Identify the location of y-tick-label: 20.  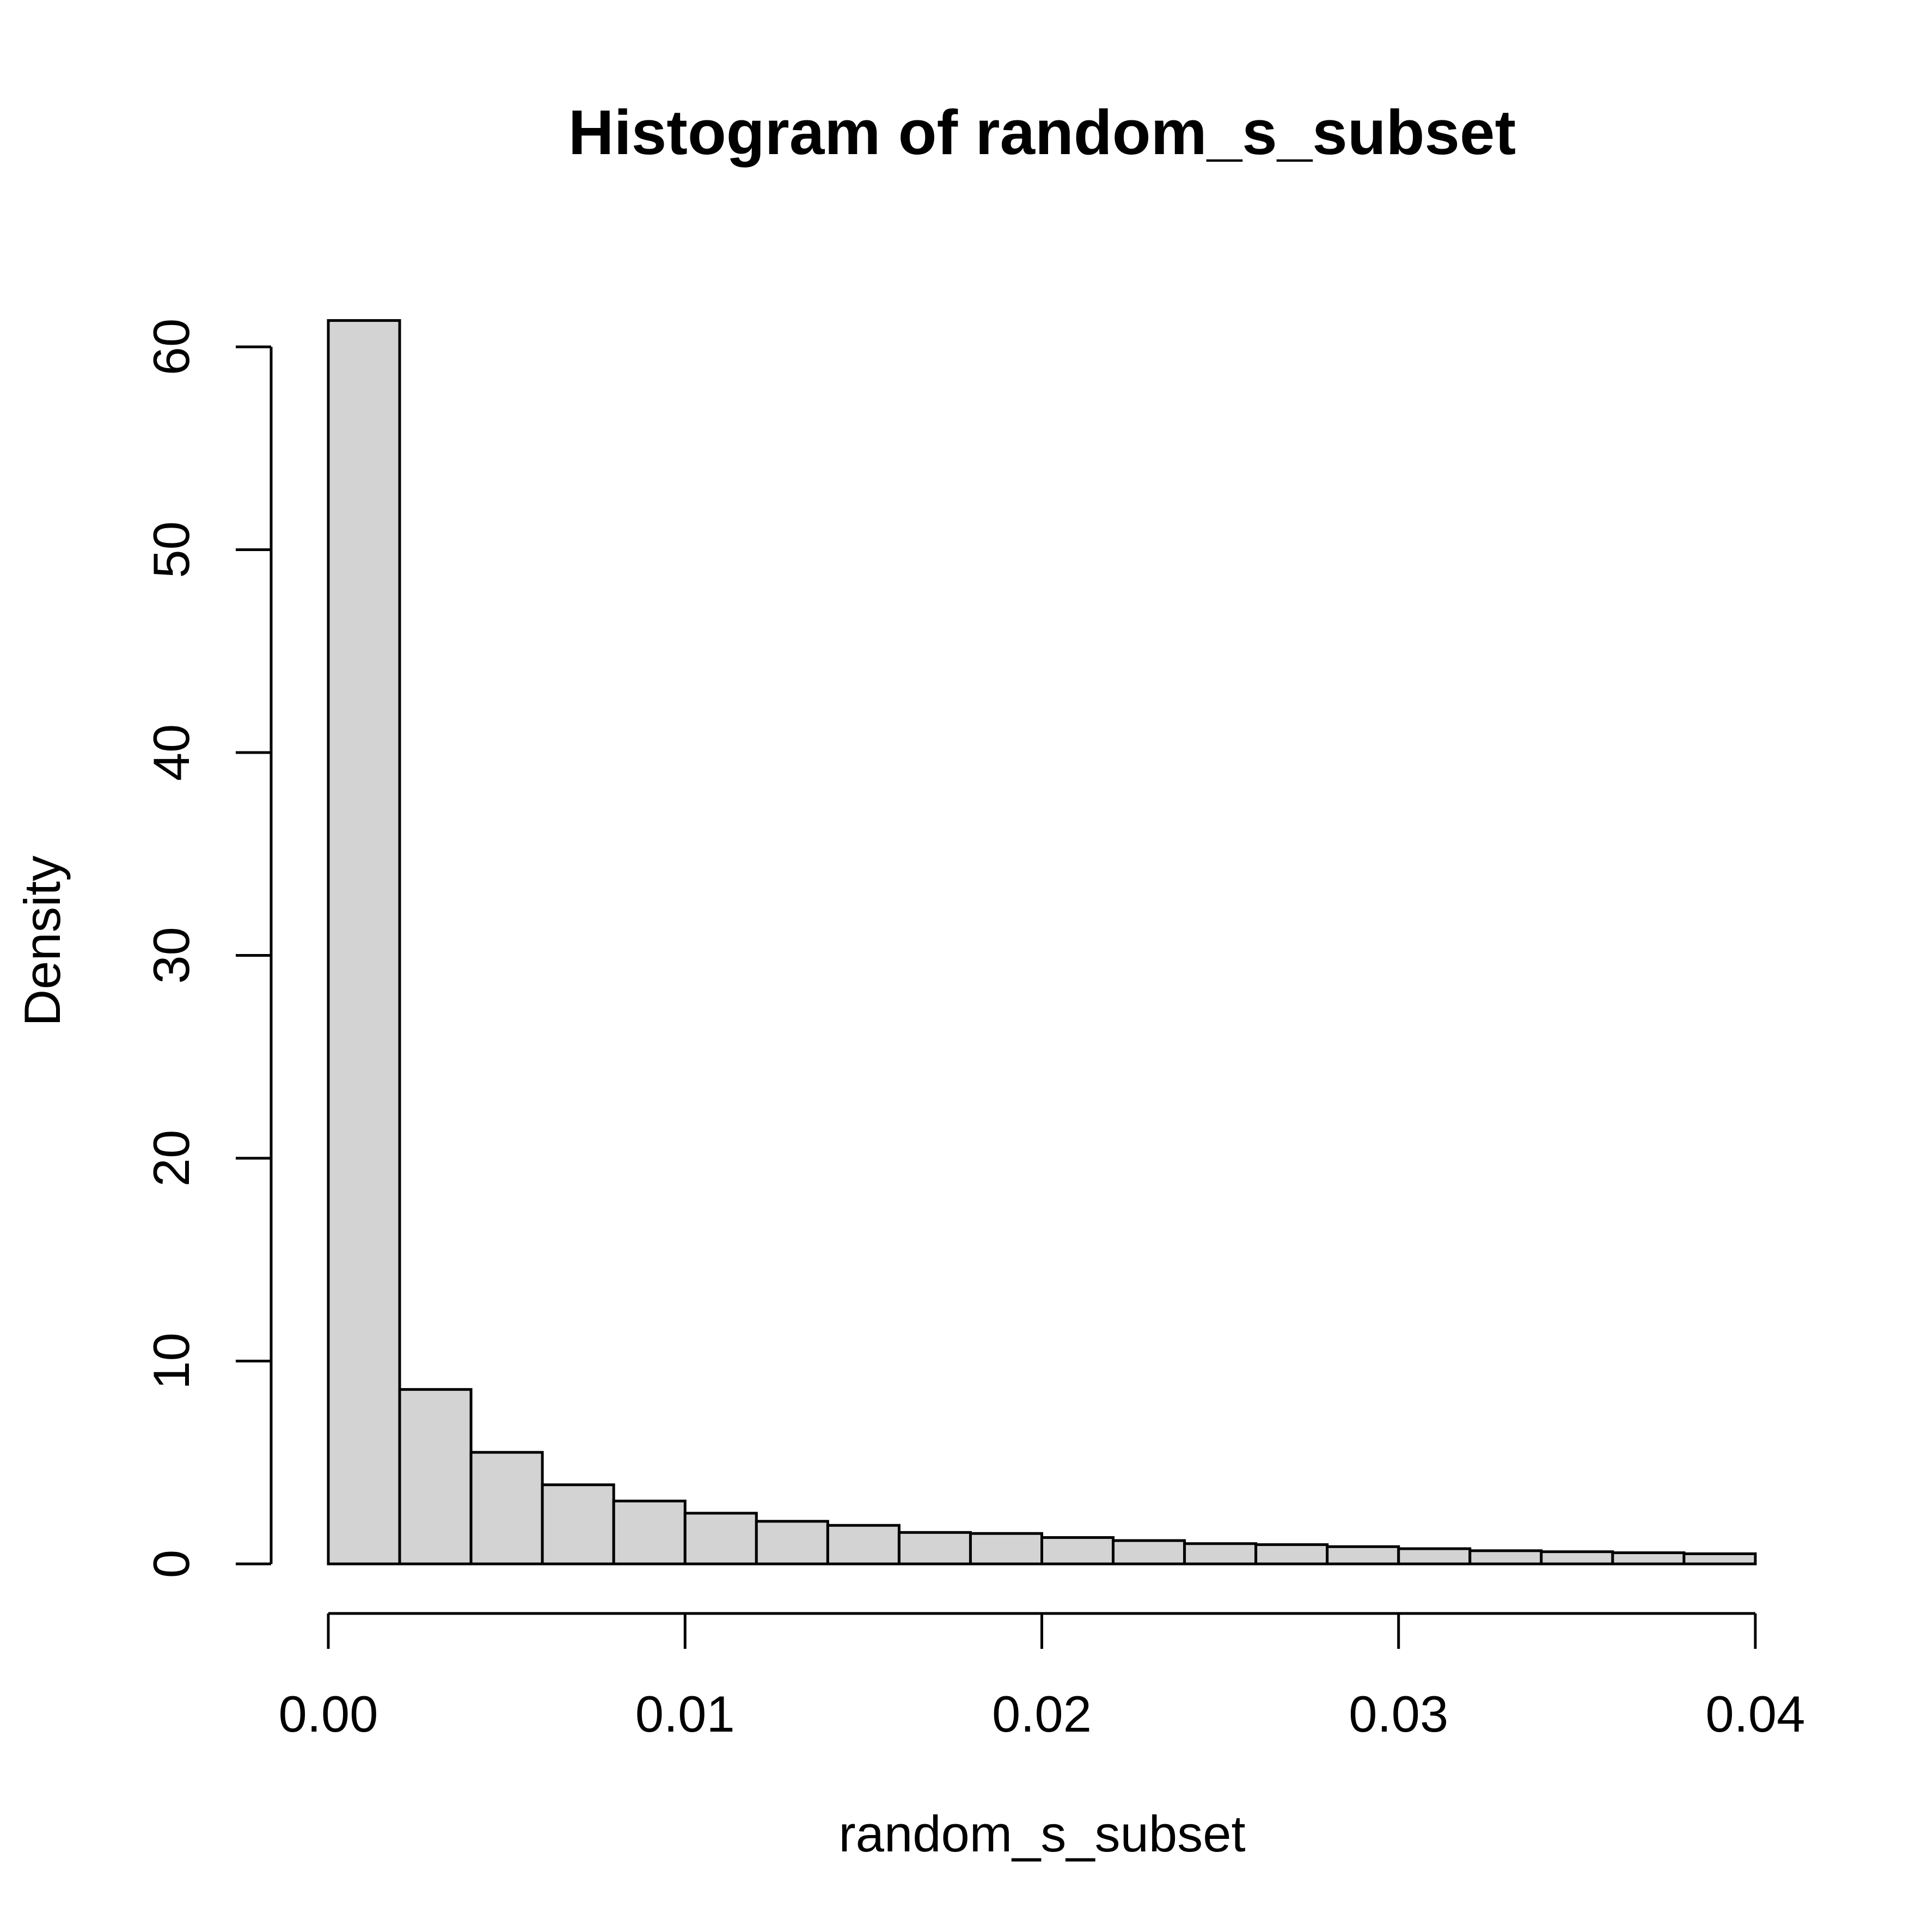
(171, 1159).